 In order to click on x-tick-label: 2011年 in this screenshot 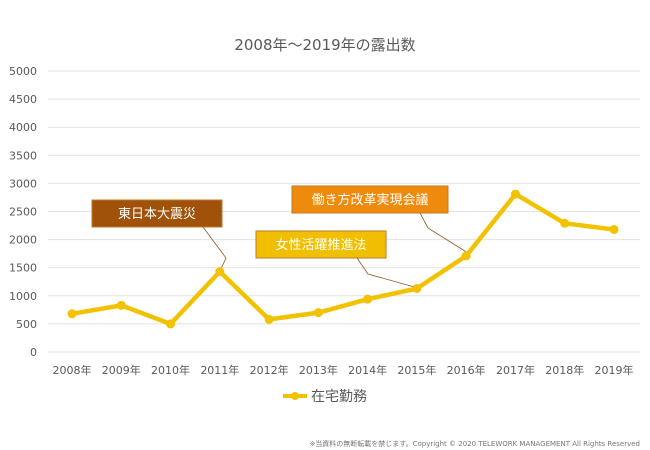, I will do `click(219, 370)`.